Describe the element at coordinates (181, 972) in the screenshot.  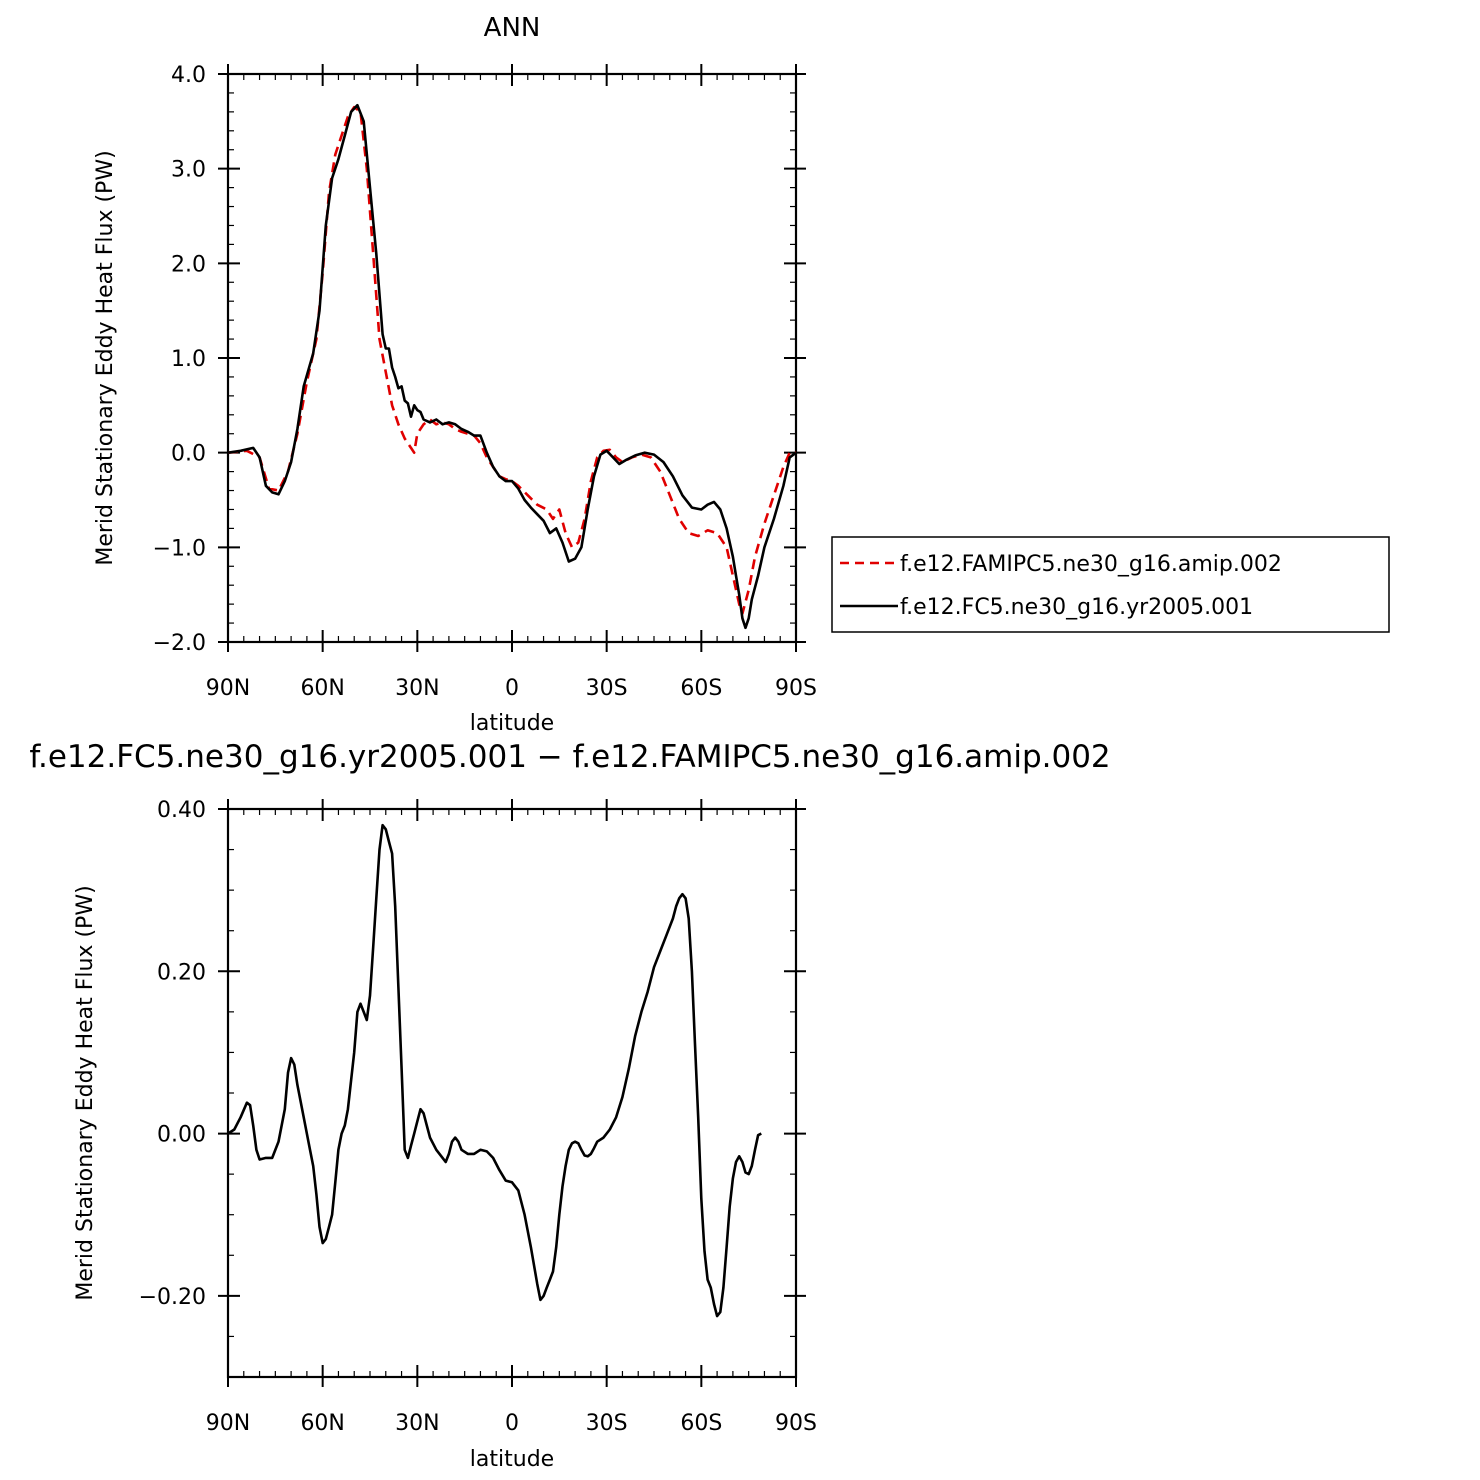
I see `y-tick-label: 0.20` at that location.